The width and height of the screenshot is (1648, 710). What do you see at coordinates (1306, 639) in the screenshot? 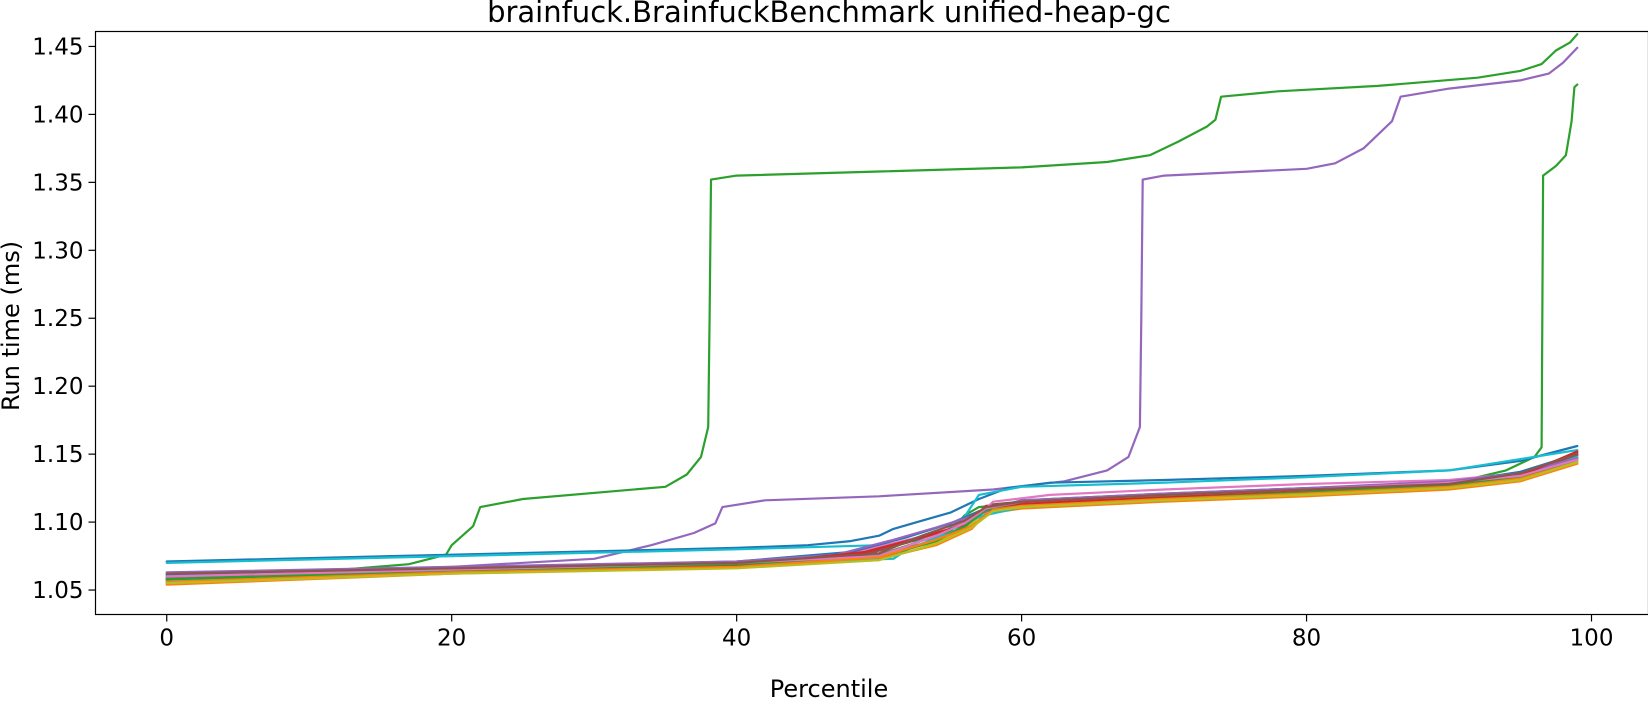
I see `x-tick-label: 80` at bounding box center [1306, 639].